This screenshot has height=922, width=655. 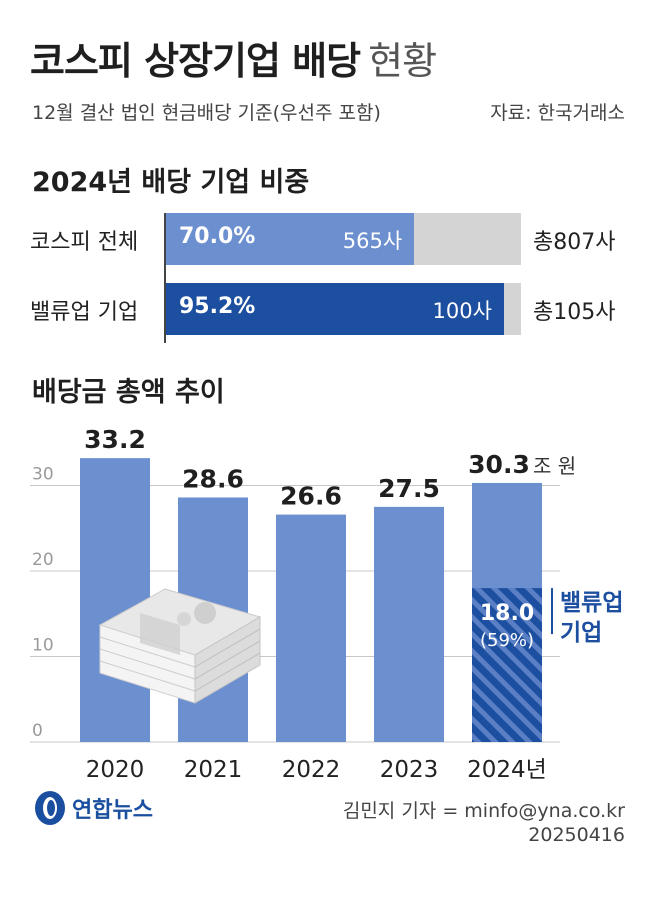 What do you see at coordinates (554, 466) in the screenshot?
I see `unit-label: 조 원` at bounding box center [554, 466].